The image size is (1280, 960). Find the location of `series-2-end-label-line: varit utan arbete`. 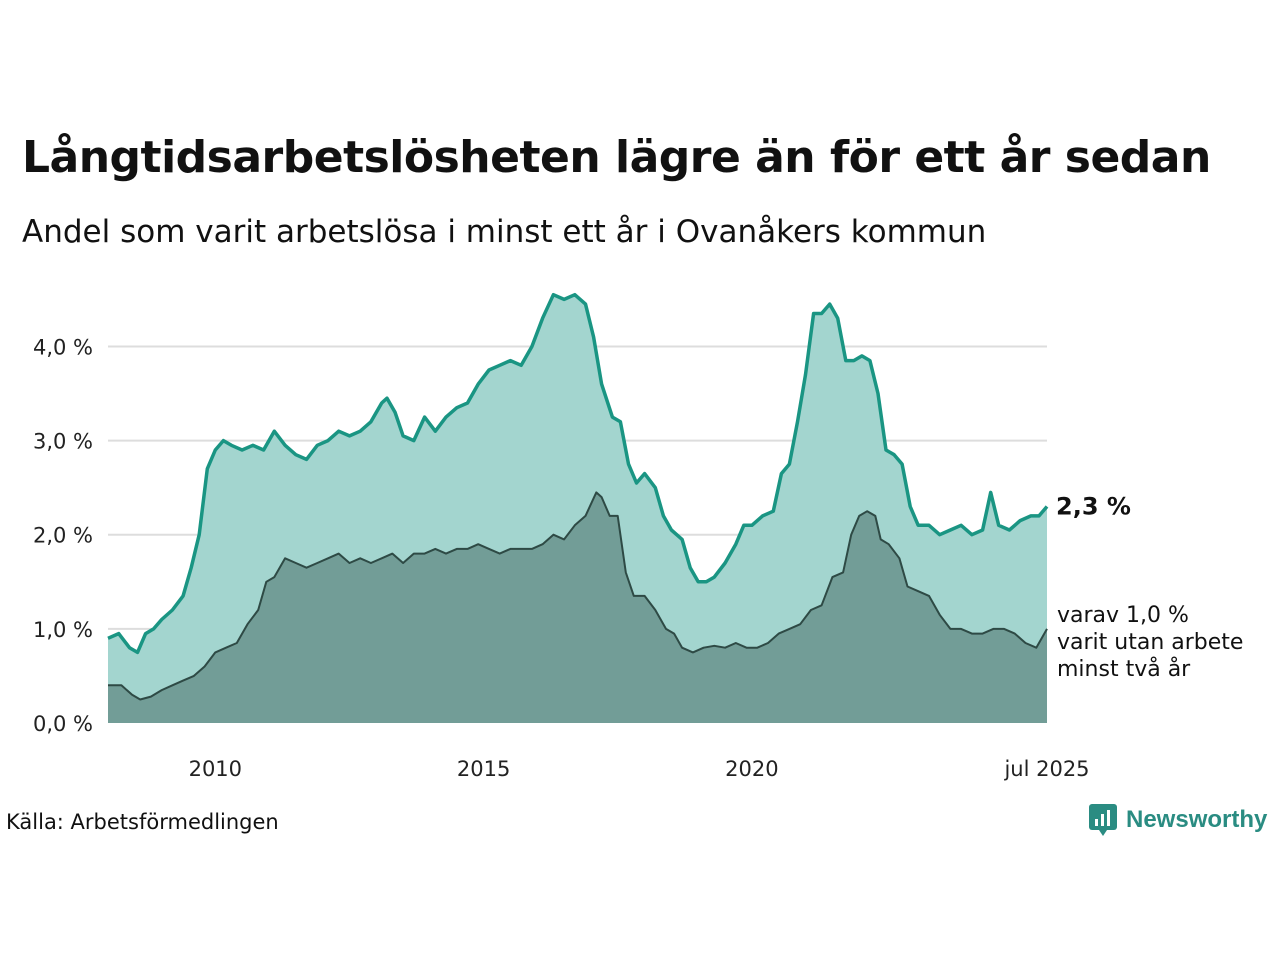

series-2-end-label-line: varit utan arbete is located at coordinates (1150, 642).